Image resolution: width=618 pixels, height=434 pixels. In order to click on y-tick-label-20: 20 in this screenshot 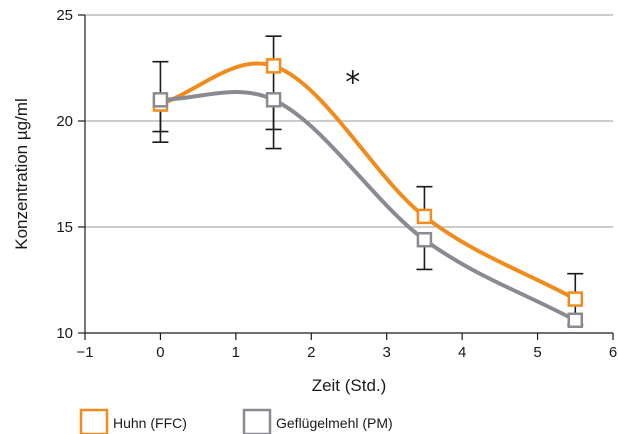, I will do `click(64, 121)`.